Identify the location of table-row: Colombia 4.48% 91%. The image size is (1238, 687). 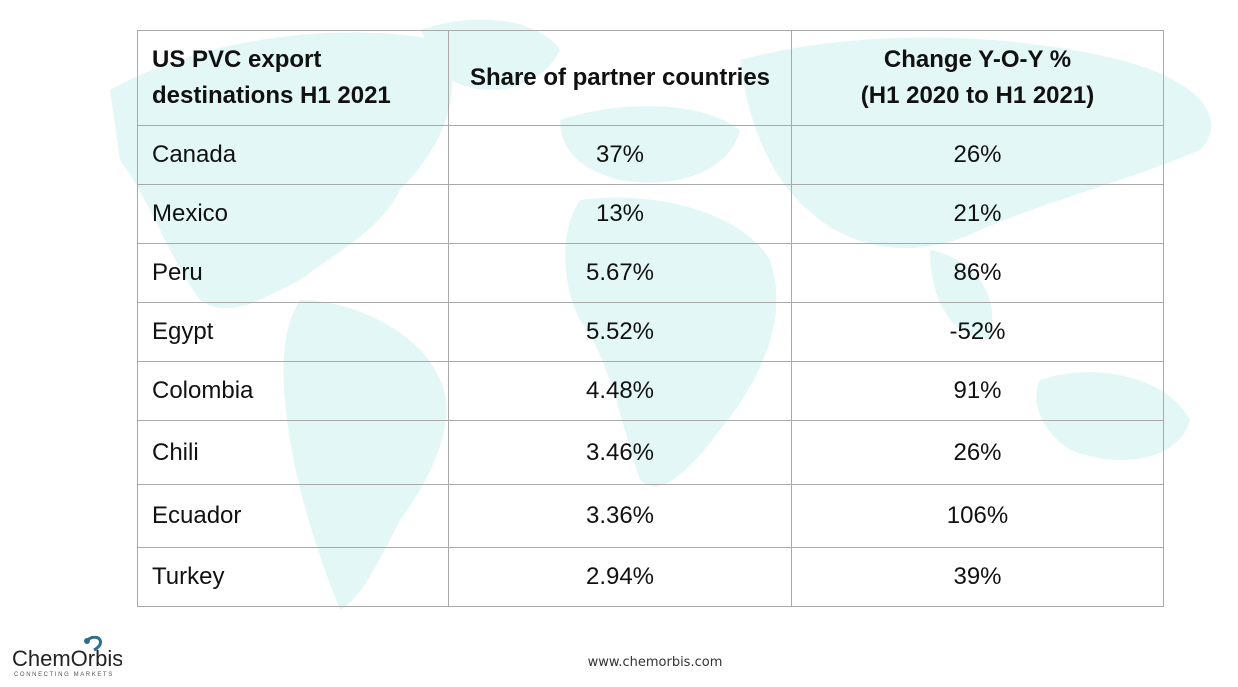
(650, 391).